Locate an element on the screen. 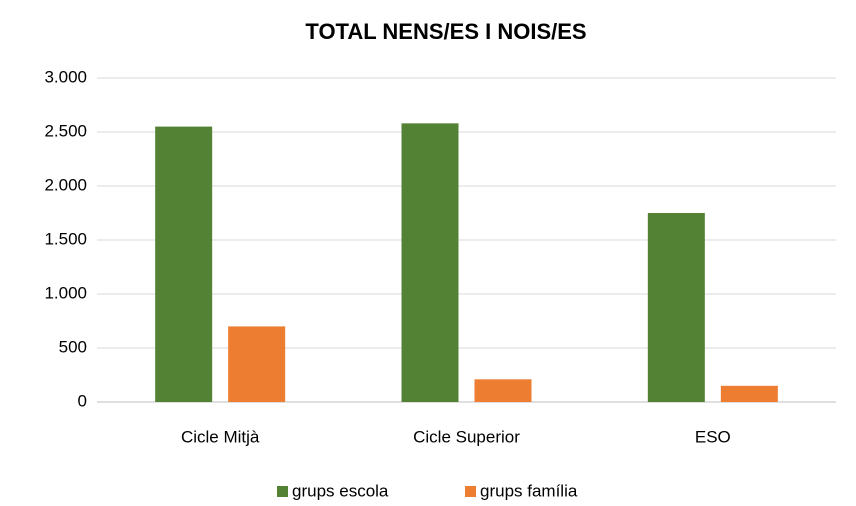  legend-label: grups escola is located at coordinates (340, 490).